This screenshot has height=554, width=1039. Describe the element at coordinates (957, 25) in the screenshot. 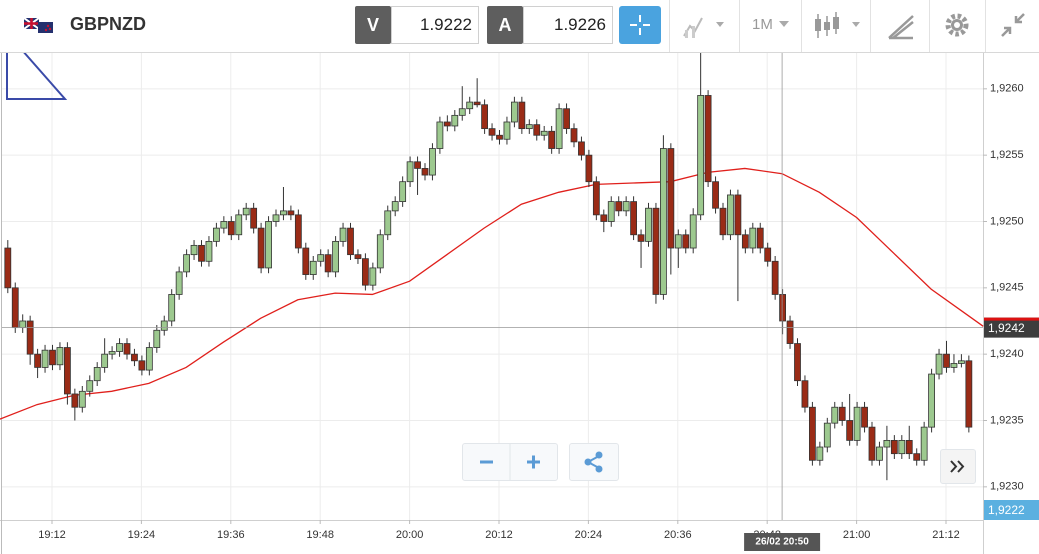

I see `settings-button` at that location.